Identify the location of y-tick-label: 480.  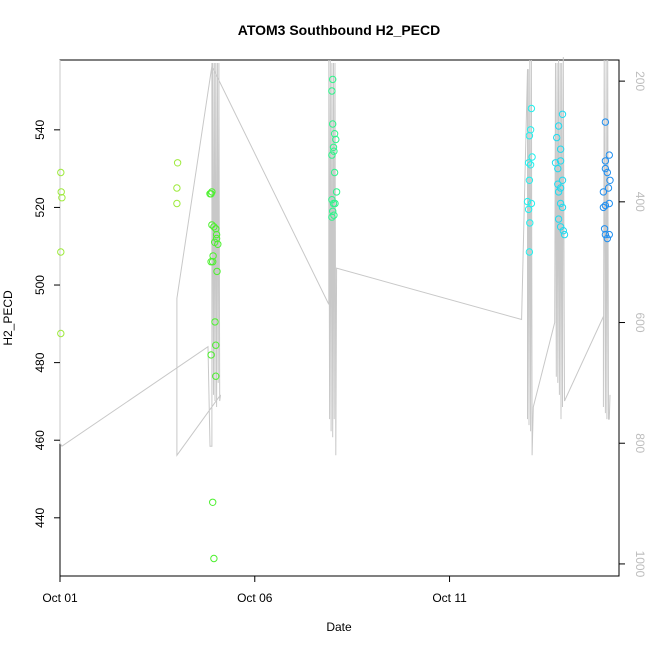
(40, 362).